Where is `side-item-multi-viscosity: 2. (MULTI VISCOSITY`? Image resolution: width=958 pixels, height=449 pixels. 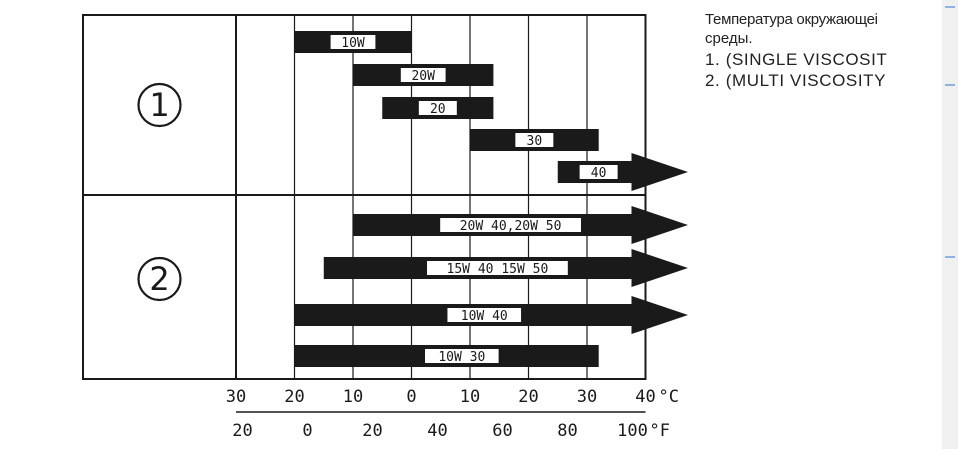
side-item-multi-viscosity: 2. (MULTI VISCOSITY is located at coordinates (796, 80).